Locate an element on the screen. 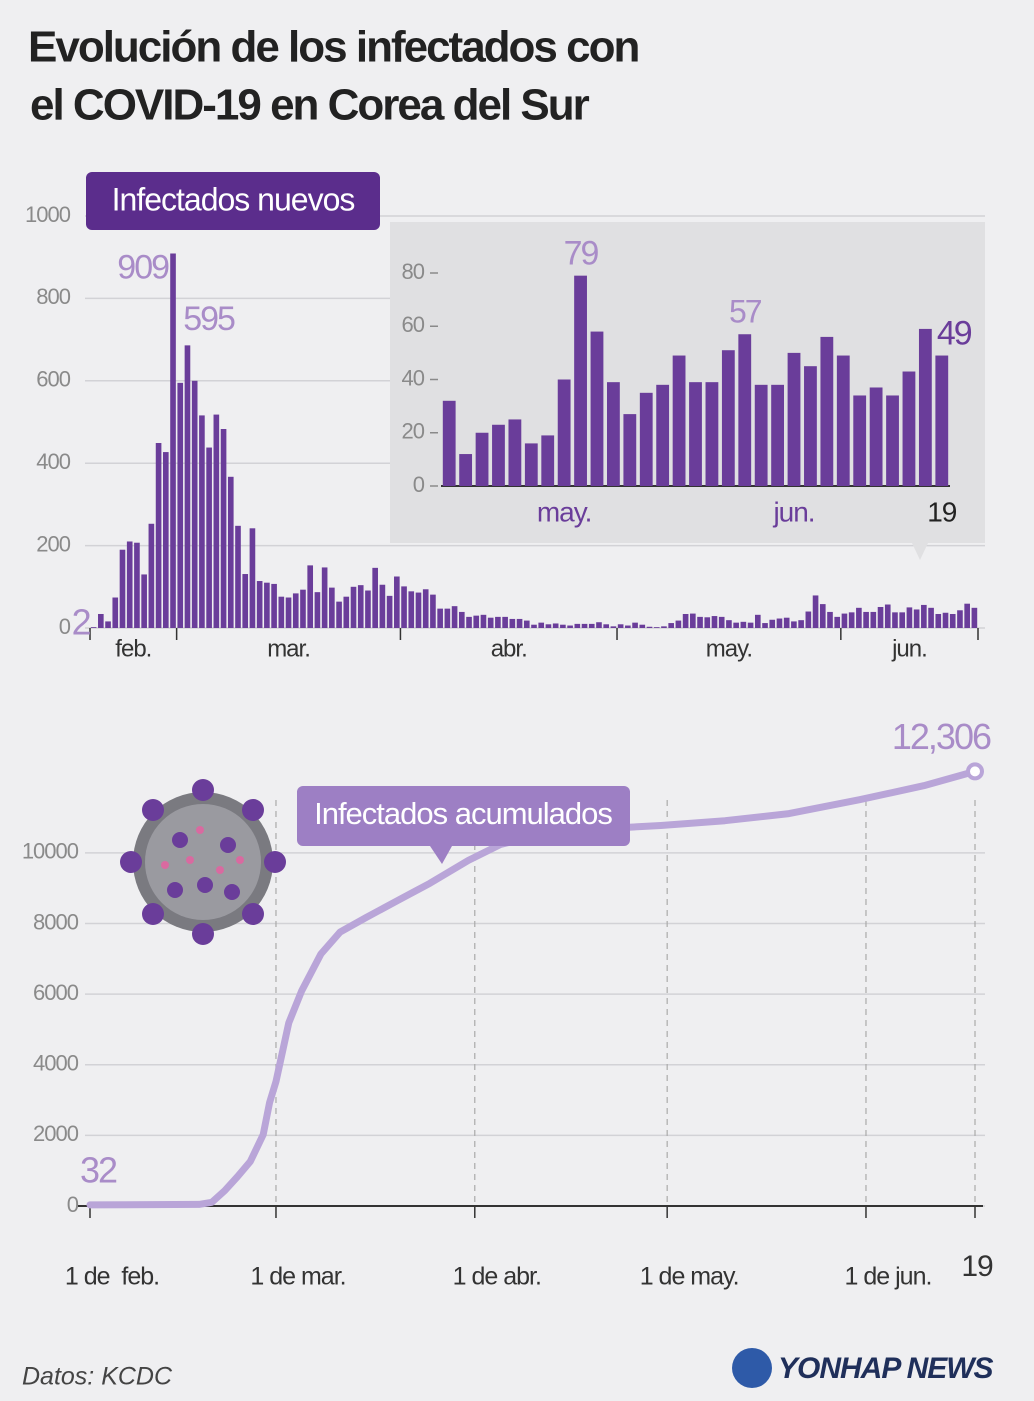 Image resolution: width=1034 pixels, height=1401 pixels. y-tick-label: 10000 is located at coordinates (50, 851).